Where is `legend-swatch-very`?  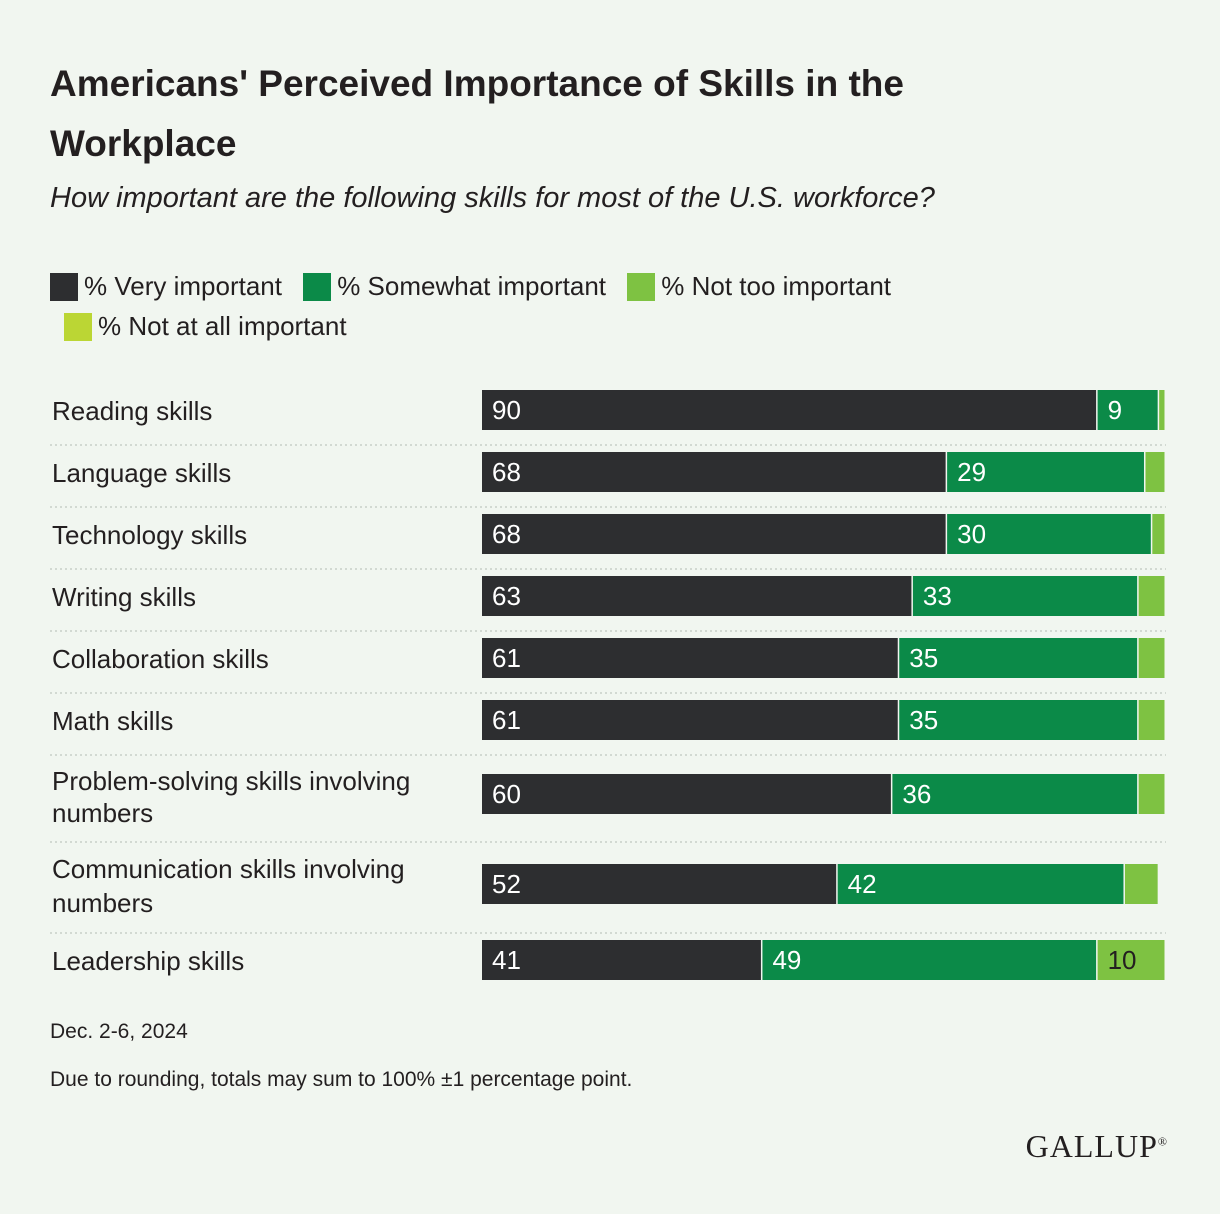 legend-swatch-very is located at coordinates (64, 287).